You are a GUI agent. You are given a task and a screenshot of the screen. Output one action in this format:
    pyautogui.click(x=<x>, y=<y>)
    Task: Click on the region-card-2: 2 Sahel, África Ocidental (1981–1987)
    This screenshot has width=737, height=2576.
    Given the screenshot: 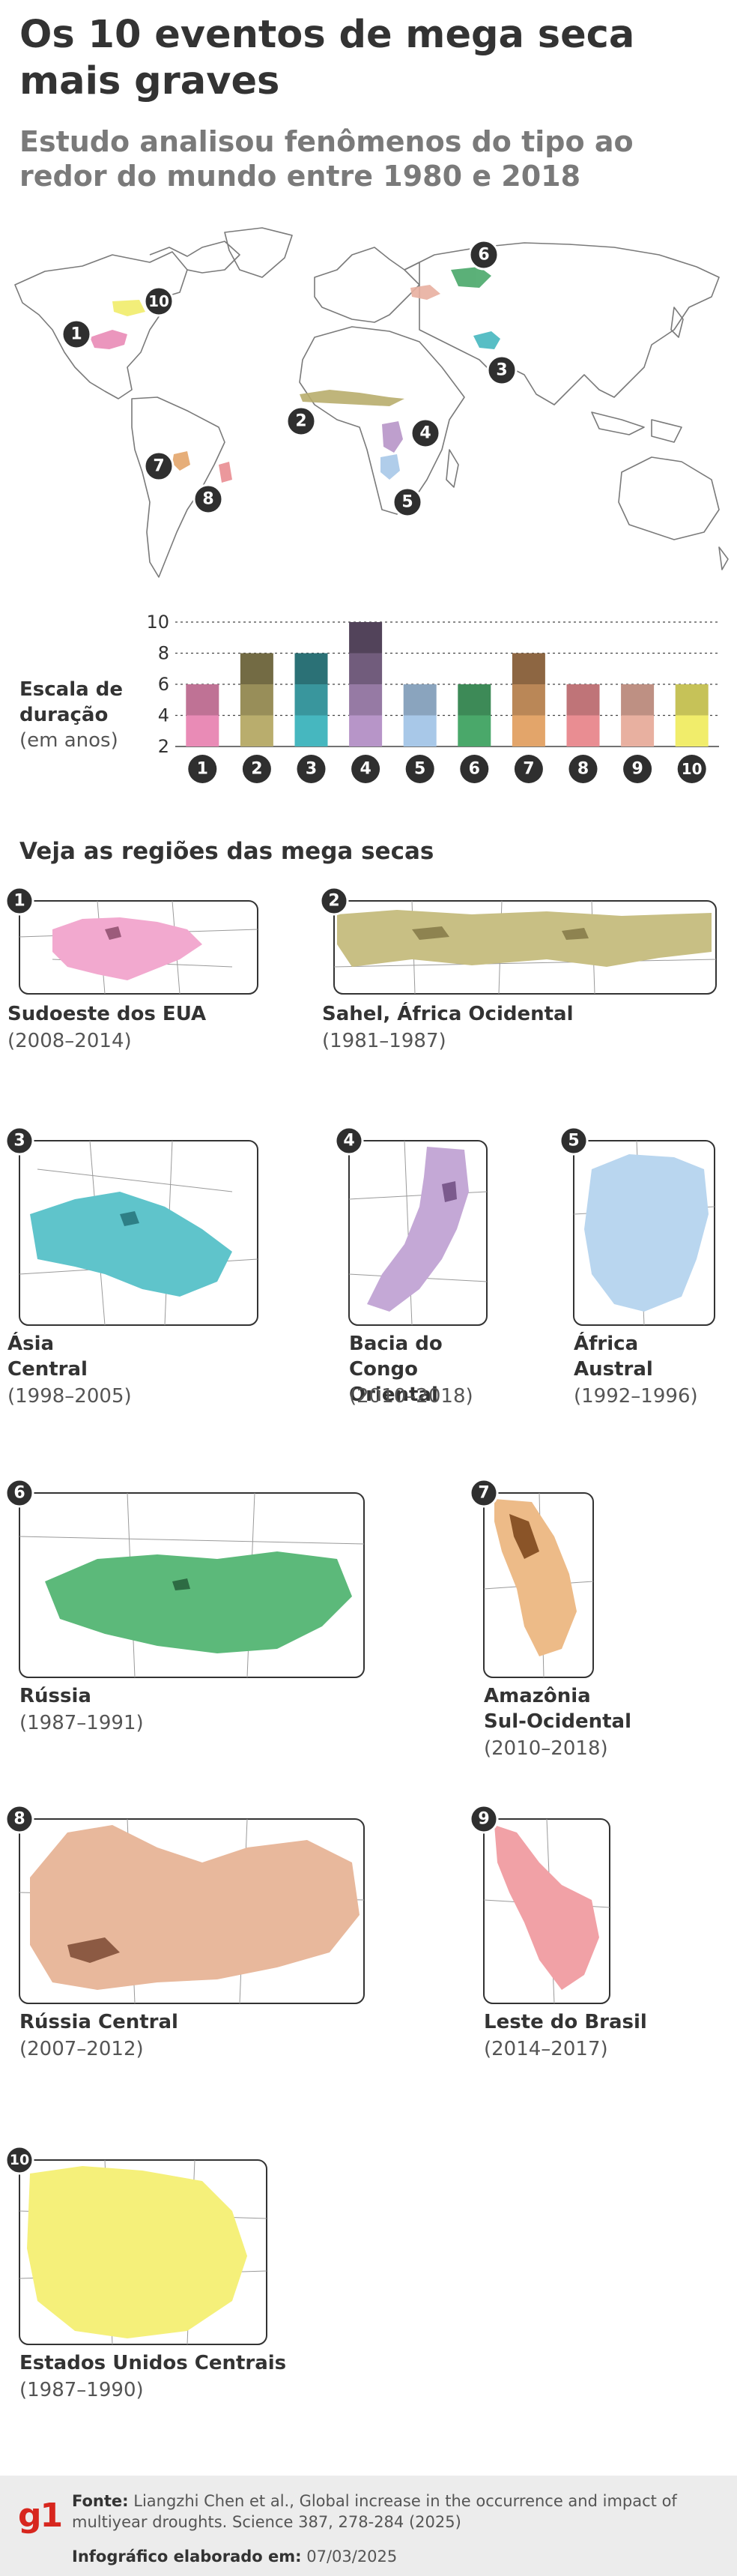 What is the action you would take?
    pyautogui.click(x=523, y=970)
    